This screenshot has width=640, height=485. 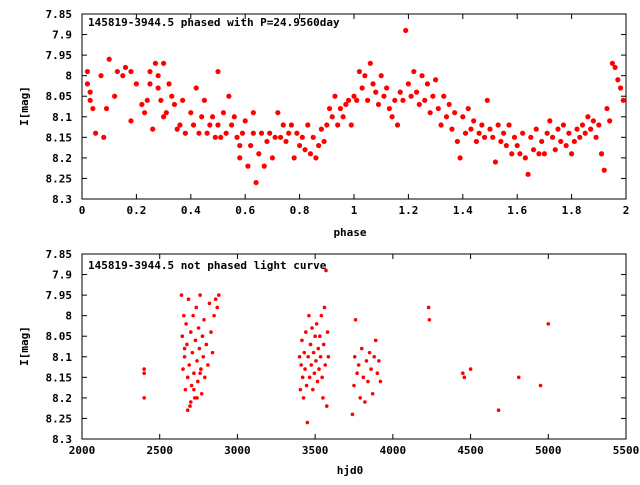 I want to click on unphased-y-tick-label: 7.9, so click(x=62, y=275).